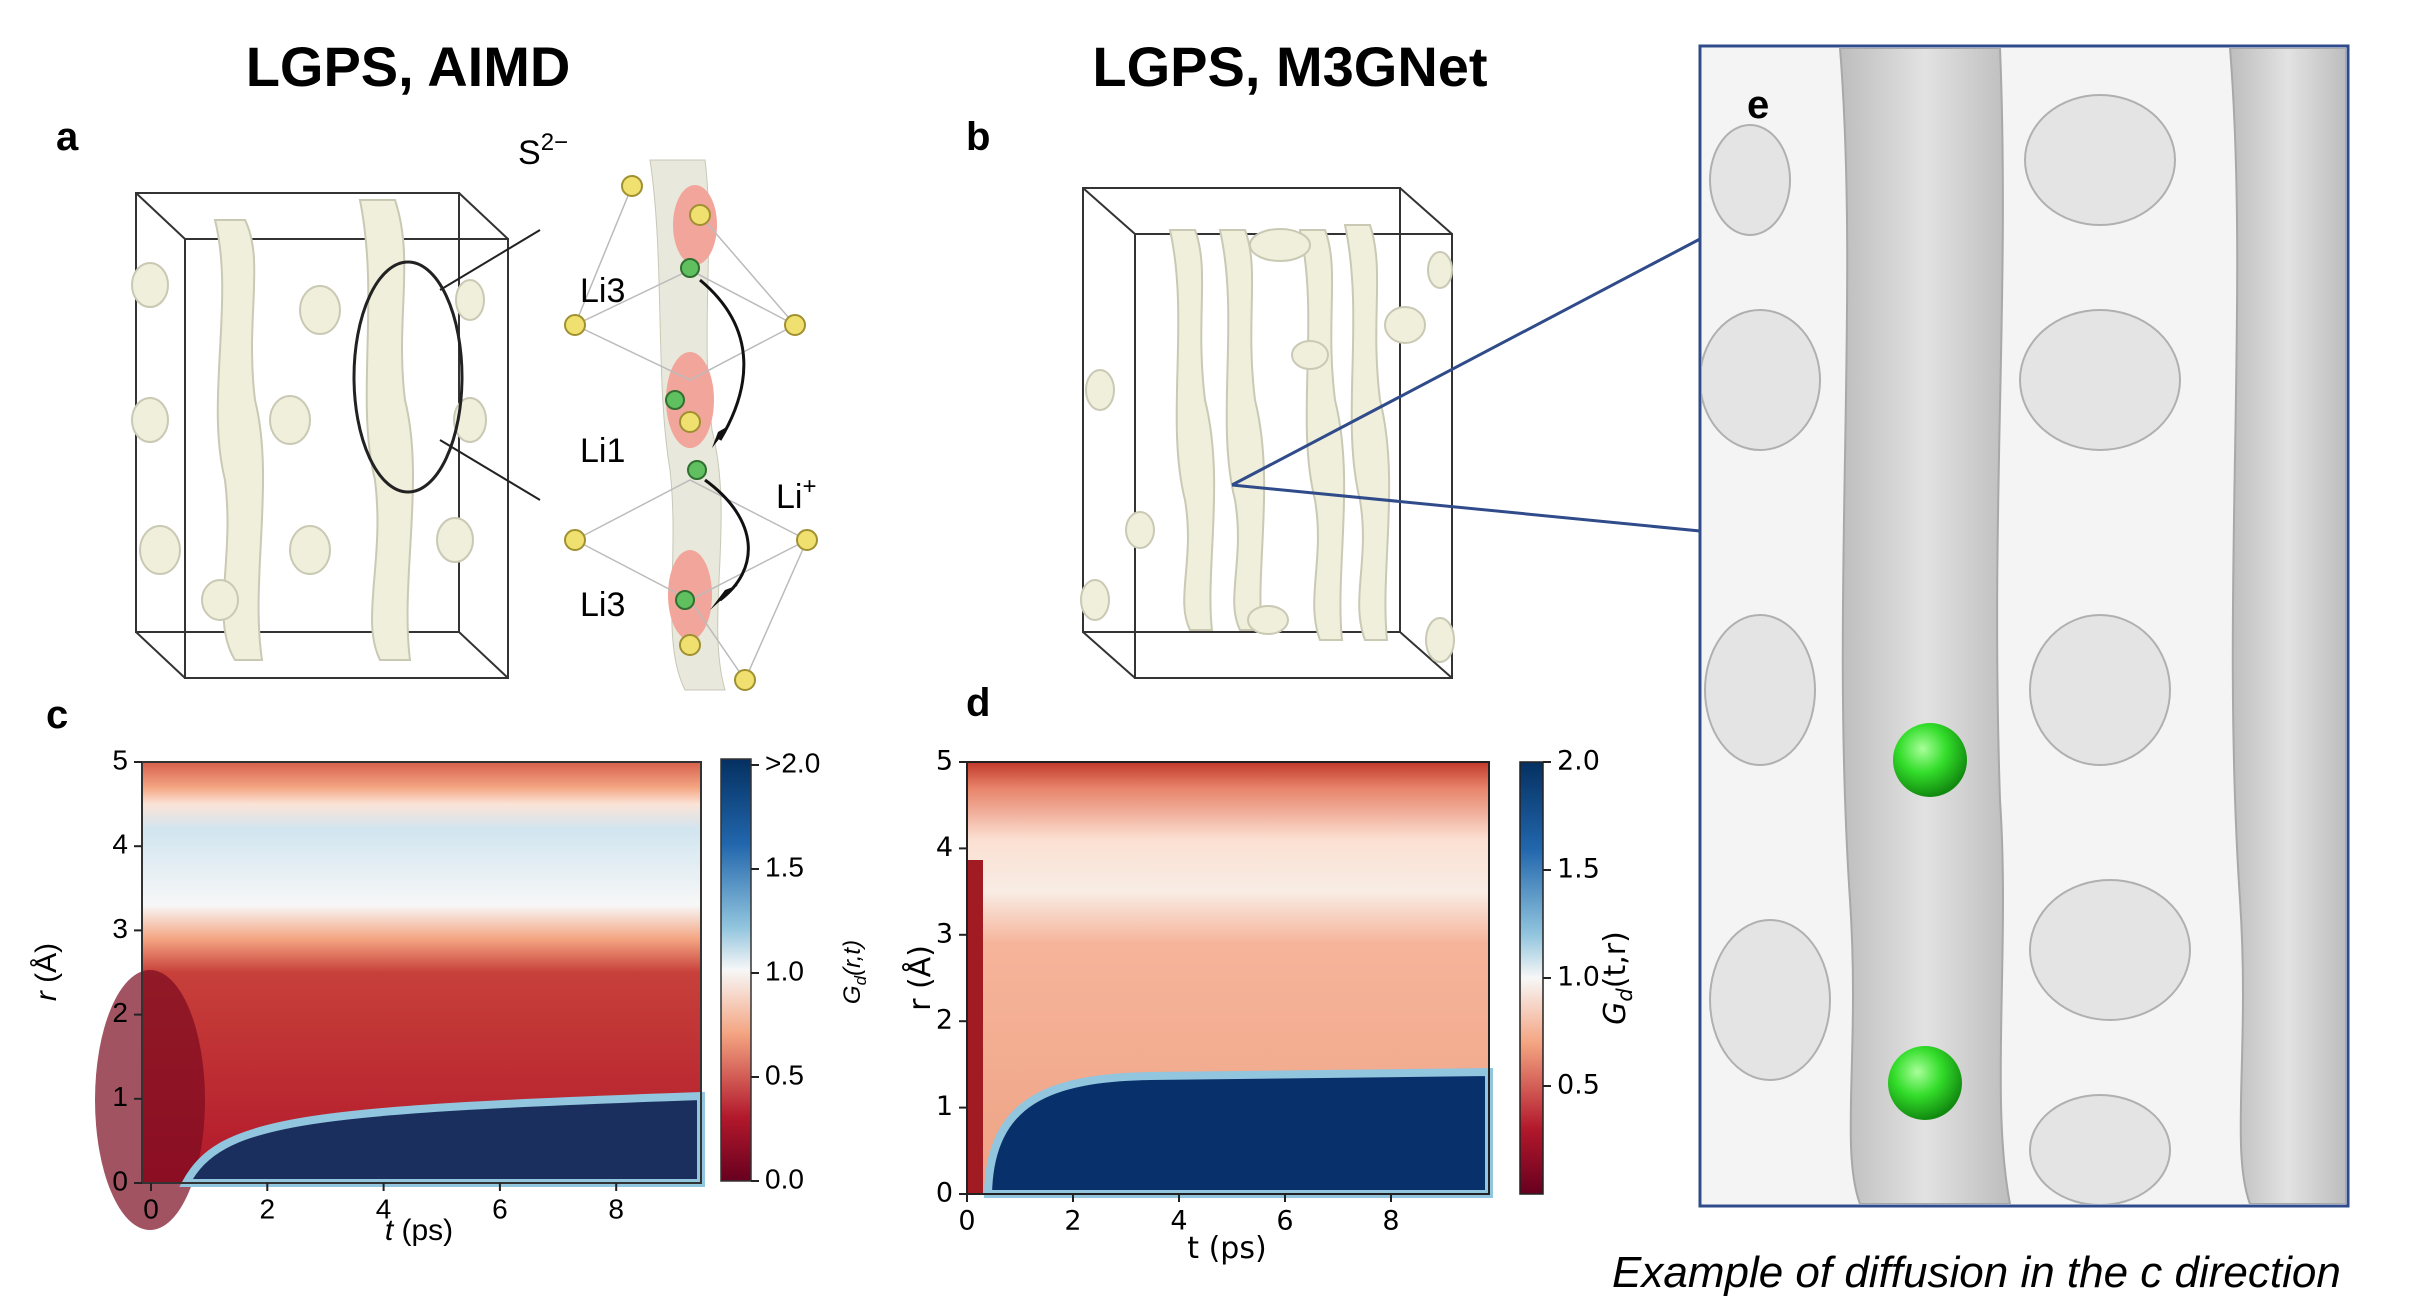 The width and height of the screenshot is (2414, 1300). I want to click on colorbar-tick-label: 0.5, so click(784, 1074).